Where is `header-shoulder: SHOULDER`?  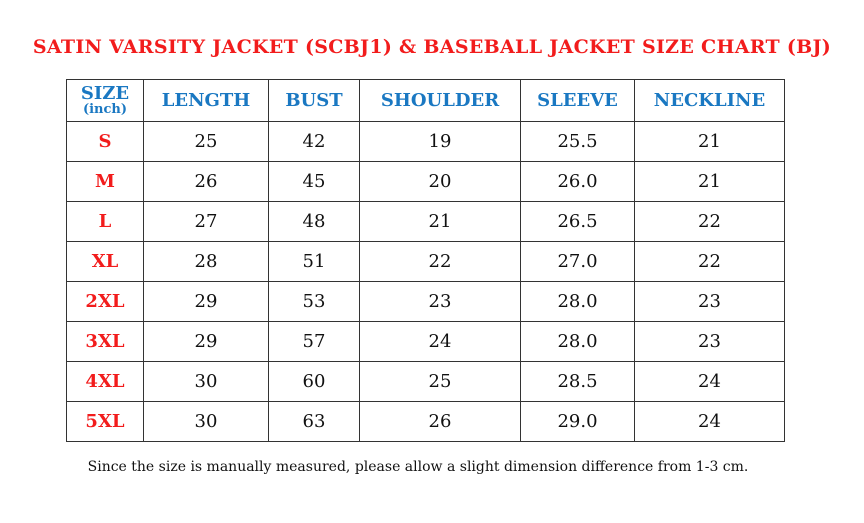 header-shoulder: SHOULDER is located at coordinates (440, 100).